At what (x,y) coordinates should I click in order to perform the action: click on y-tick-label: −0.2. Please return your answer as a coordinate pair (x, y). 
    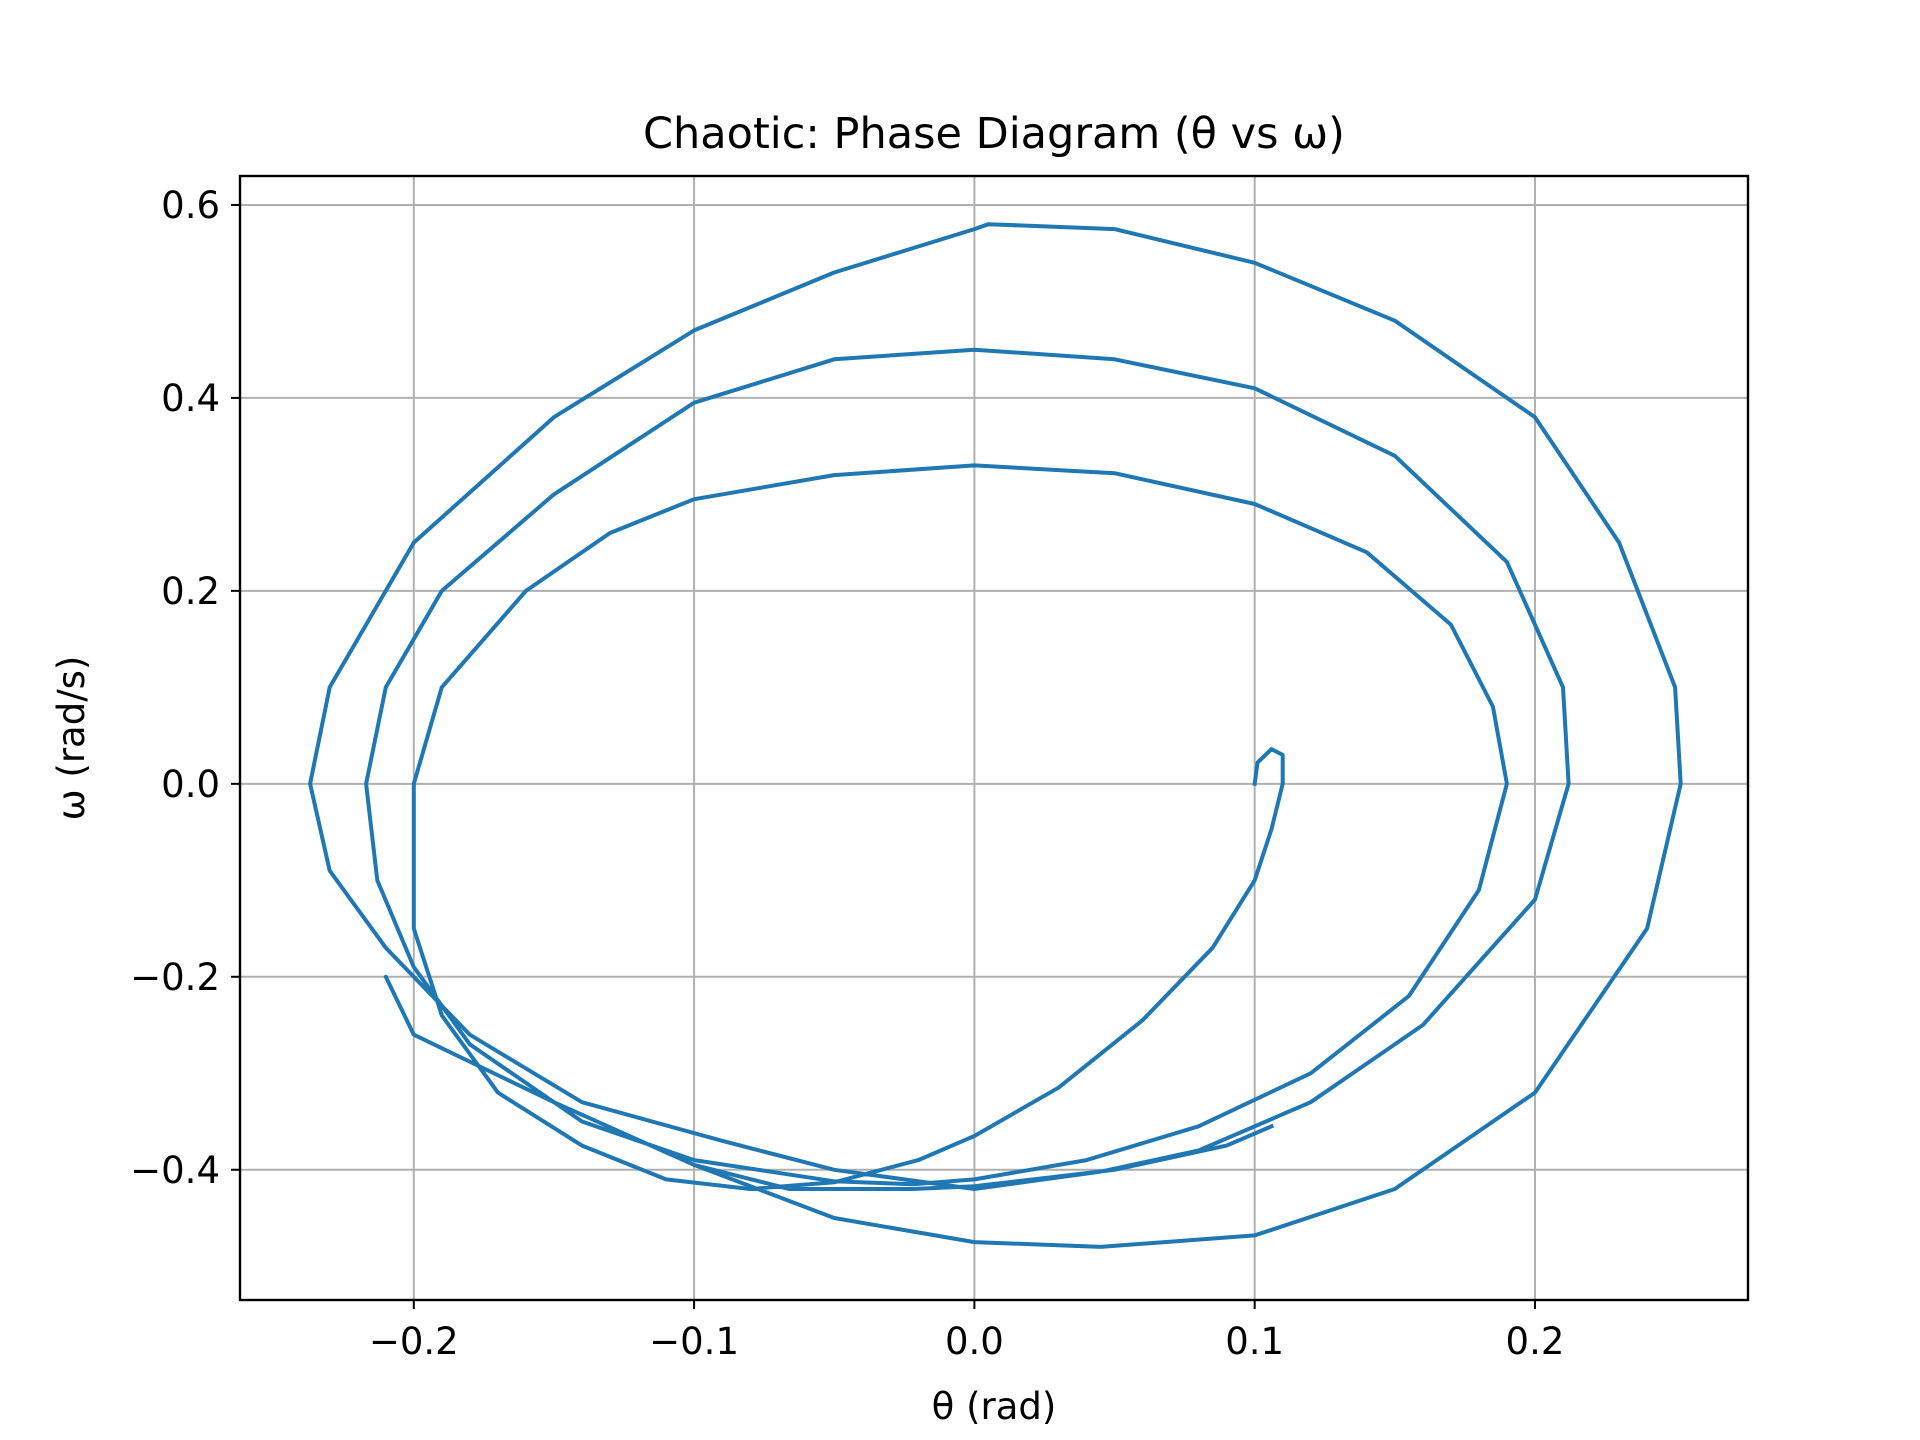
    Looking at the image, I should click on (175, 977).